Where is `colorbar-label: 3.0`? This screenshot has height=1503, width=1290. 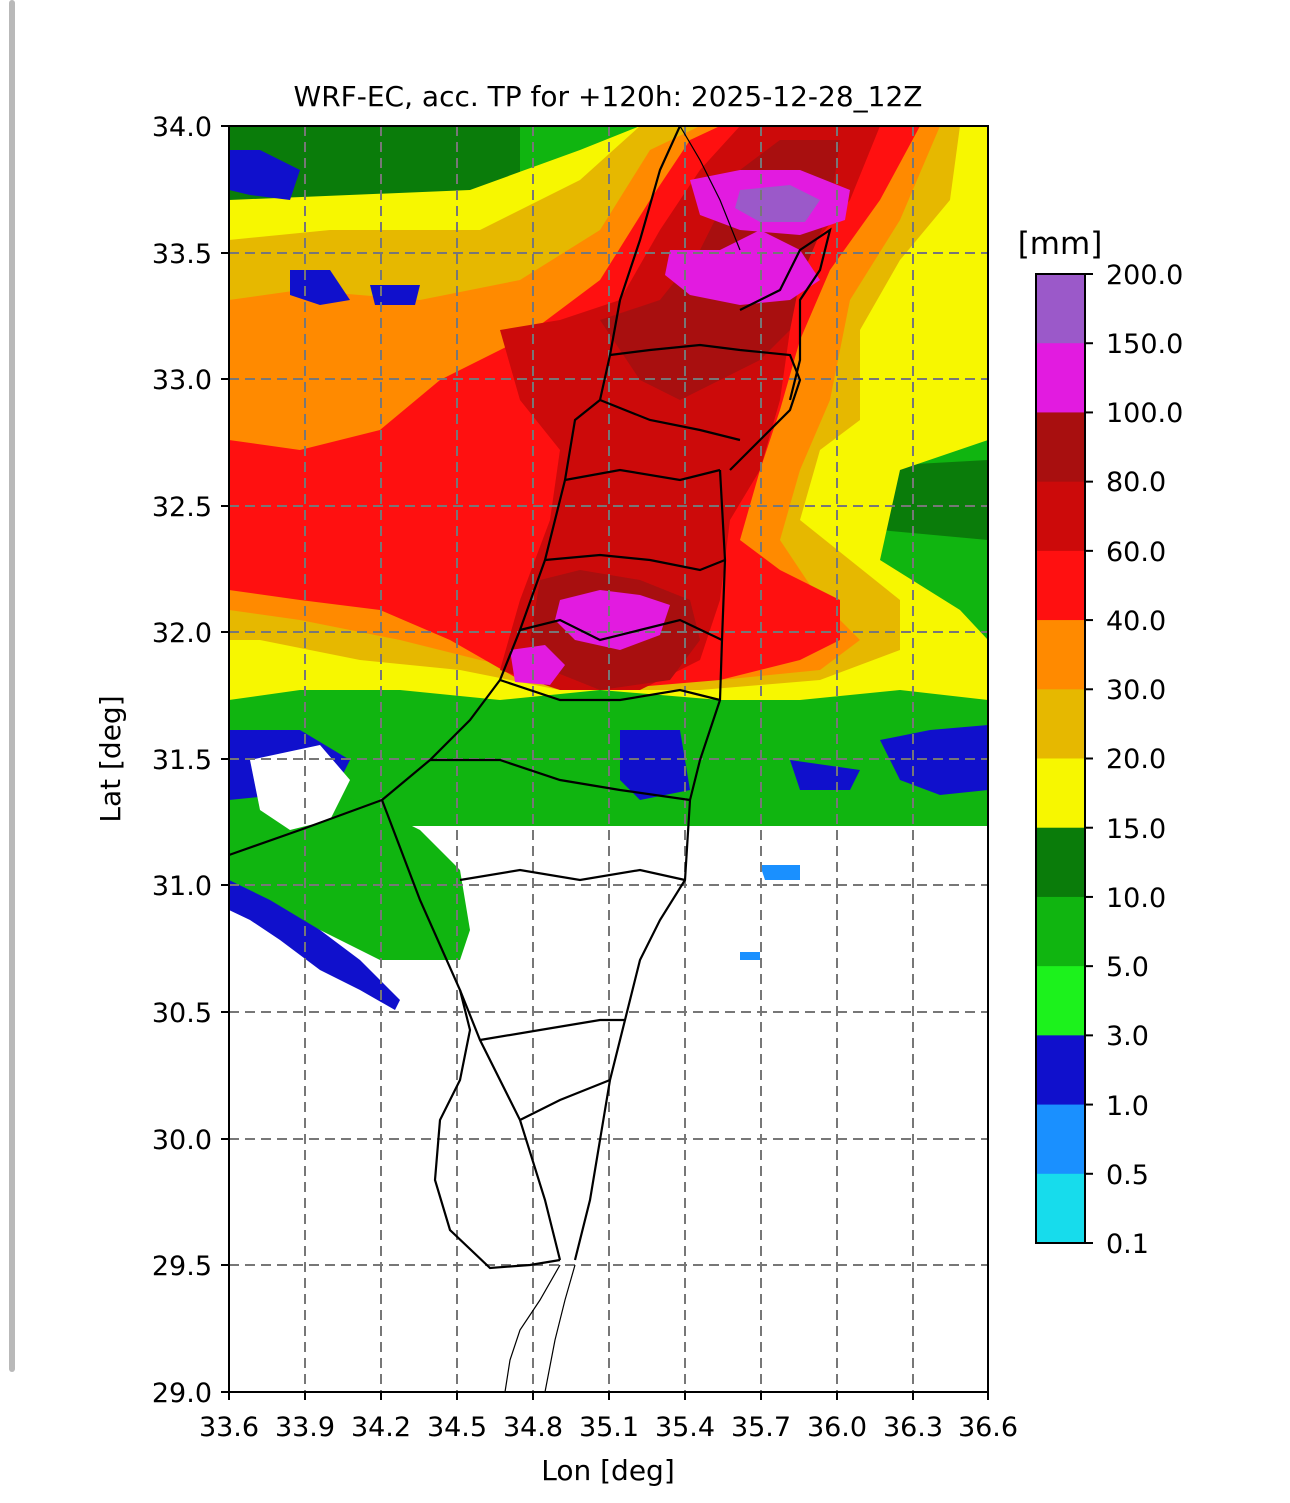 colorbar-label: 3.0 is located at coordinates (1127, 1036).